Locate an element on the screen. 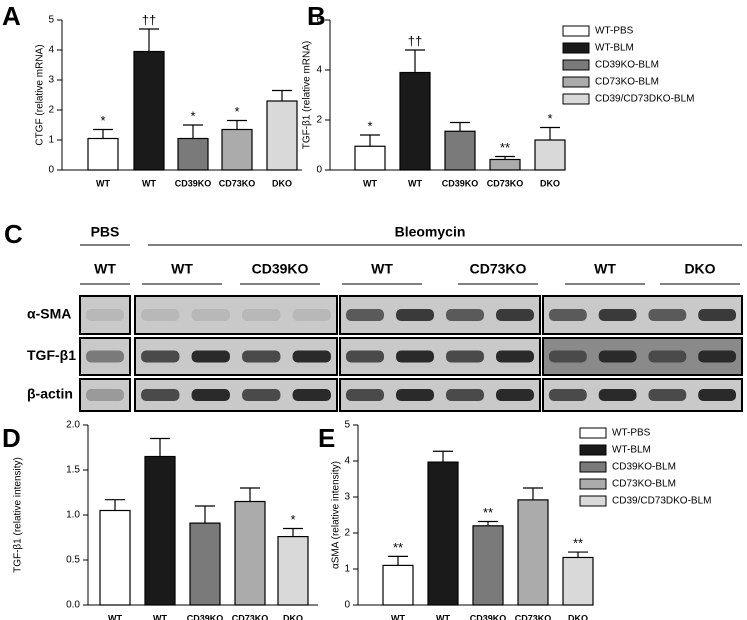 The width and height of the screenshot is (747, 620). panel-label: A is located at coordinates (11, 16).